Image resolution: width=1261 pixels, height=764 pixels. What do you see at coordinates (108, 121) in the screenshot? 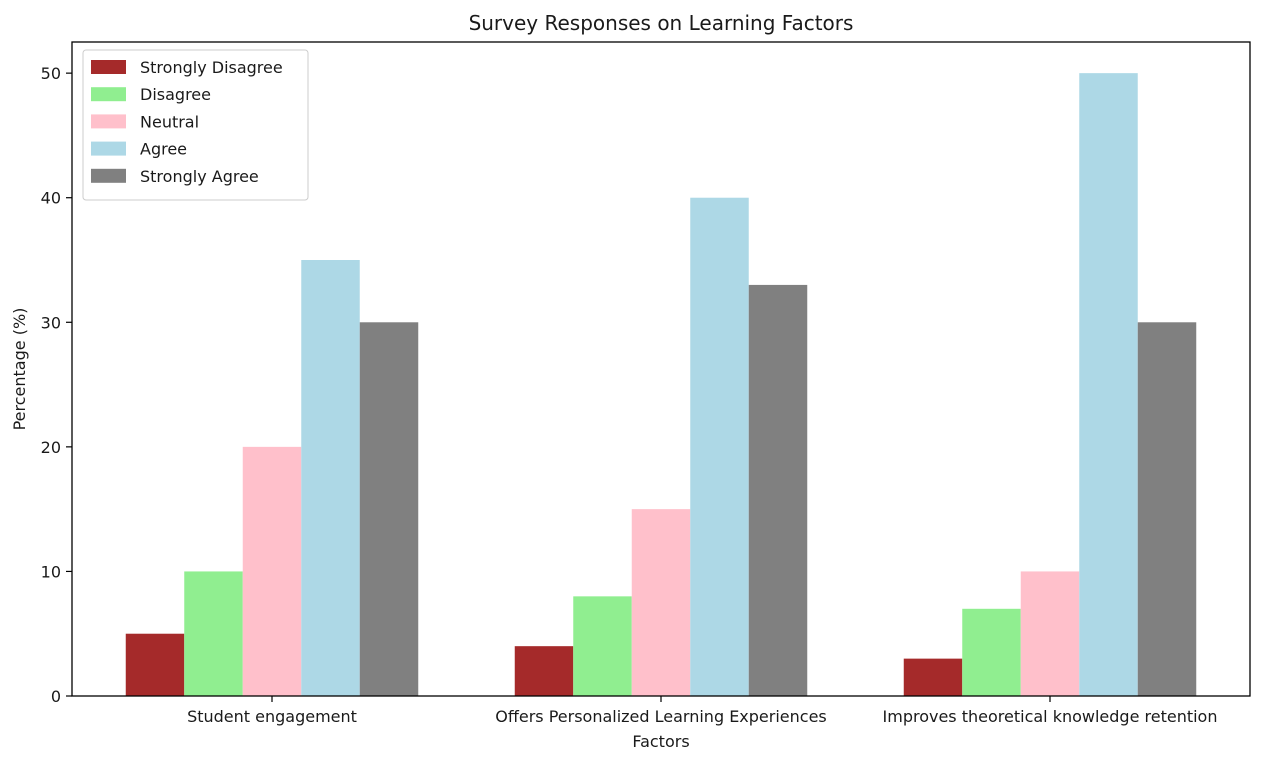
I see `legend-swatch-neutral` at bounding box center [108, 121].